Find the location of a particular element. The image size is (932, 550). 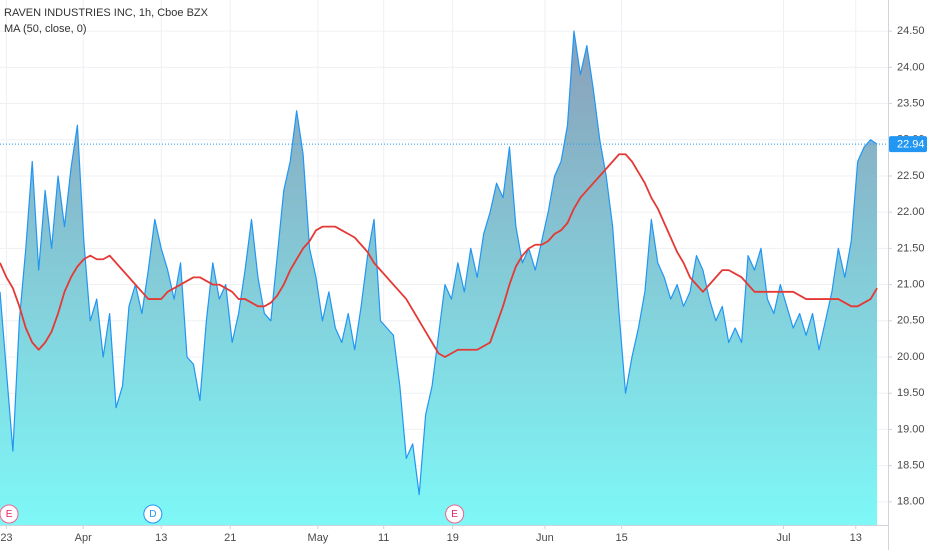

y-tick-label: 20.50 is located at coordinates (911, 321).